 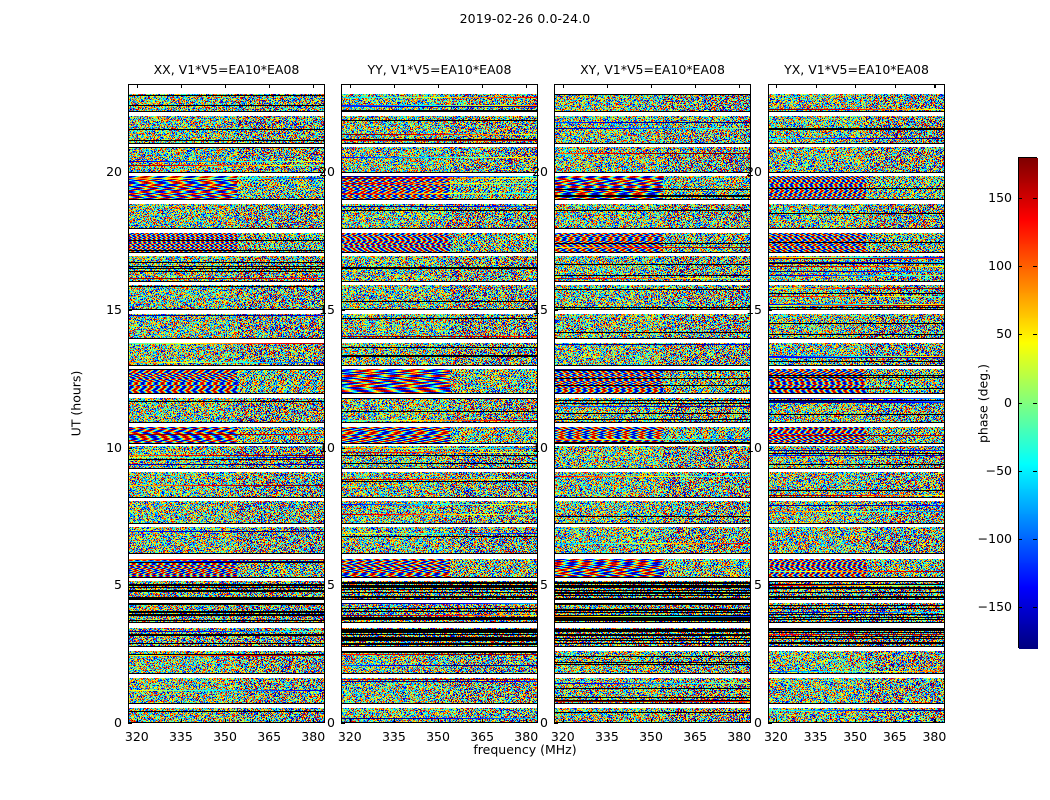 I want to click on heatmap-image-yy, so click(x=439, y=403).